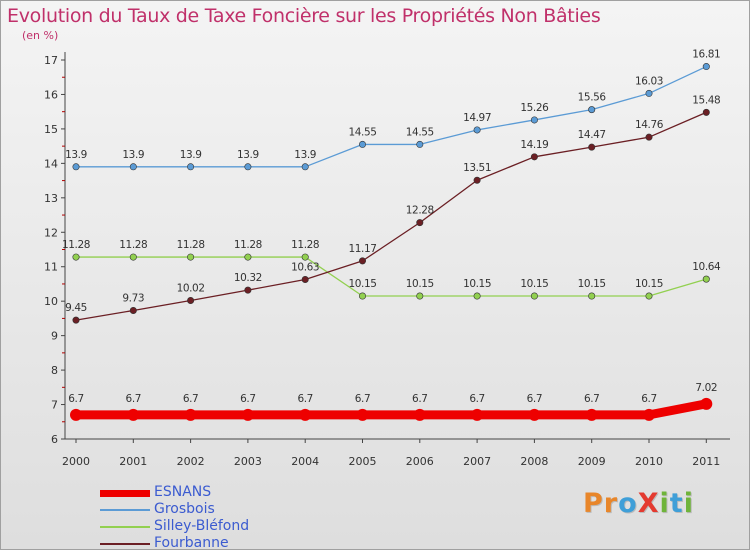 This screenshot has width=750, height=552. I want to click on x-tick-label: 2005, so click(363, 461).